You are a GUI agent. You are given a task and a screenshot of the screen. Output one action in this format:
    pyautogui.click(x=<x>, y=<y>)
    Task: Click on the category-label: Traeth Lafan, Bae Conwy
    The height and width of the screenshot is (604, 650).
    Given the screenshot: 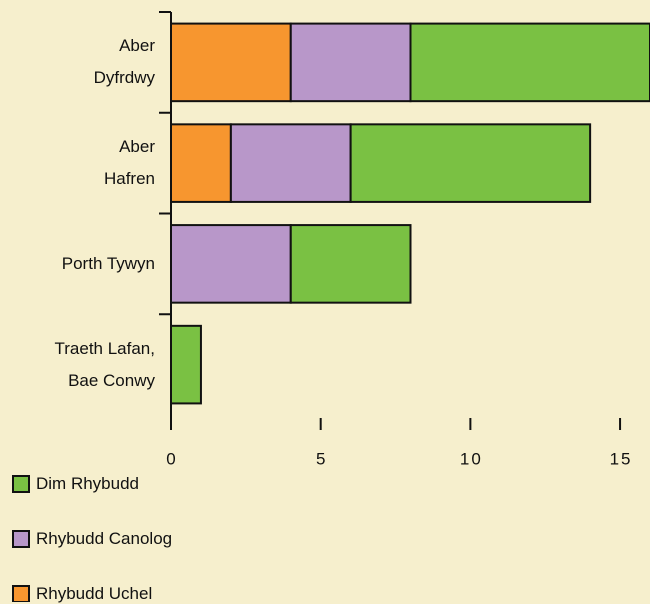 What is the action you would take?
    pyautogui.click(x=80, y=365)
    